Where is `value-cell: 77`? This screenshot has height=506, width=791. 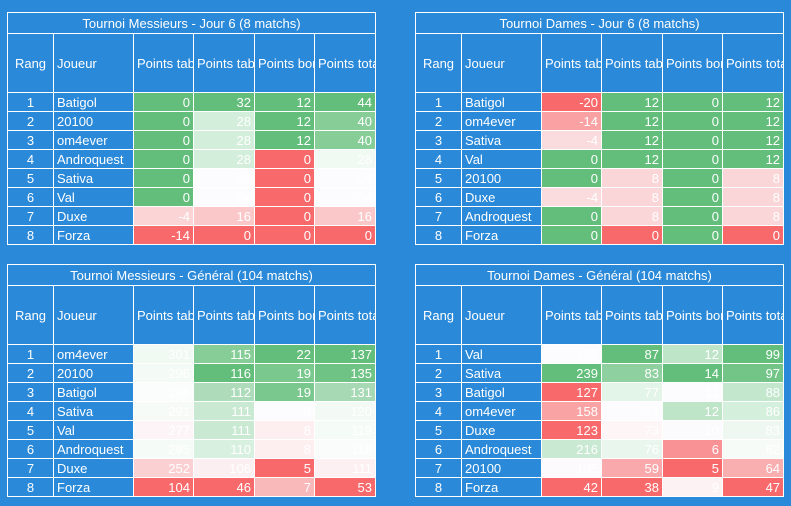 value-cell: 77 is located at coordinates (632, 392).